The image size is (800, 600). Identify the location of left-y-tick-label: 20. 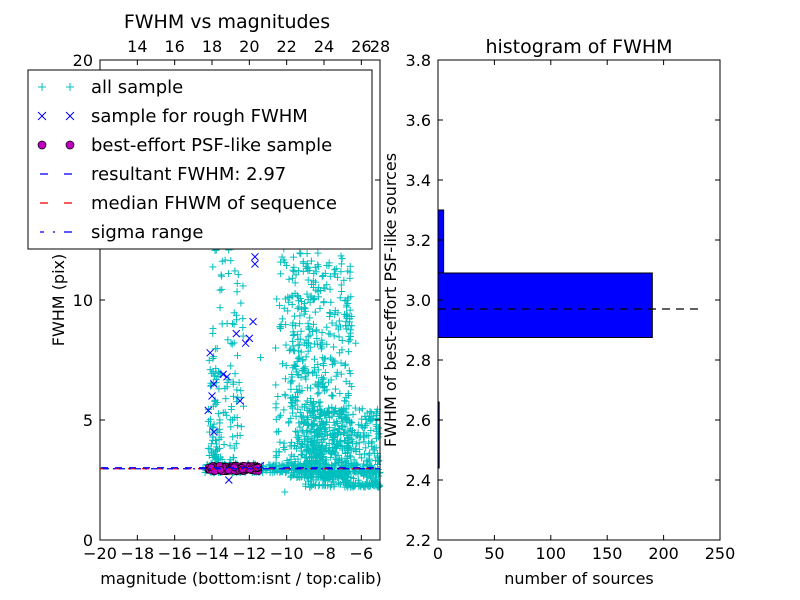
(83, 60).